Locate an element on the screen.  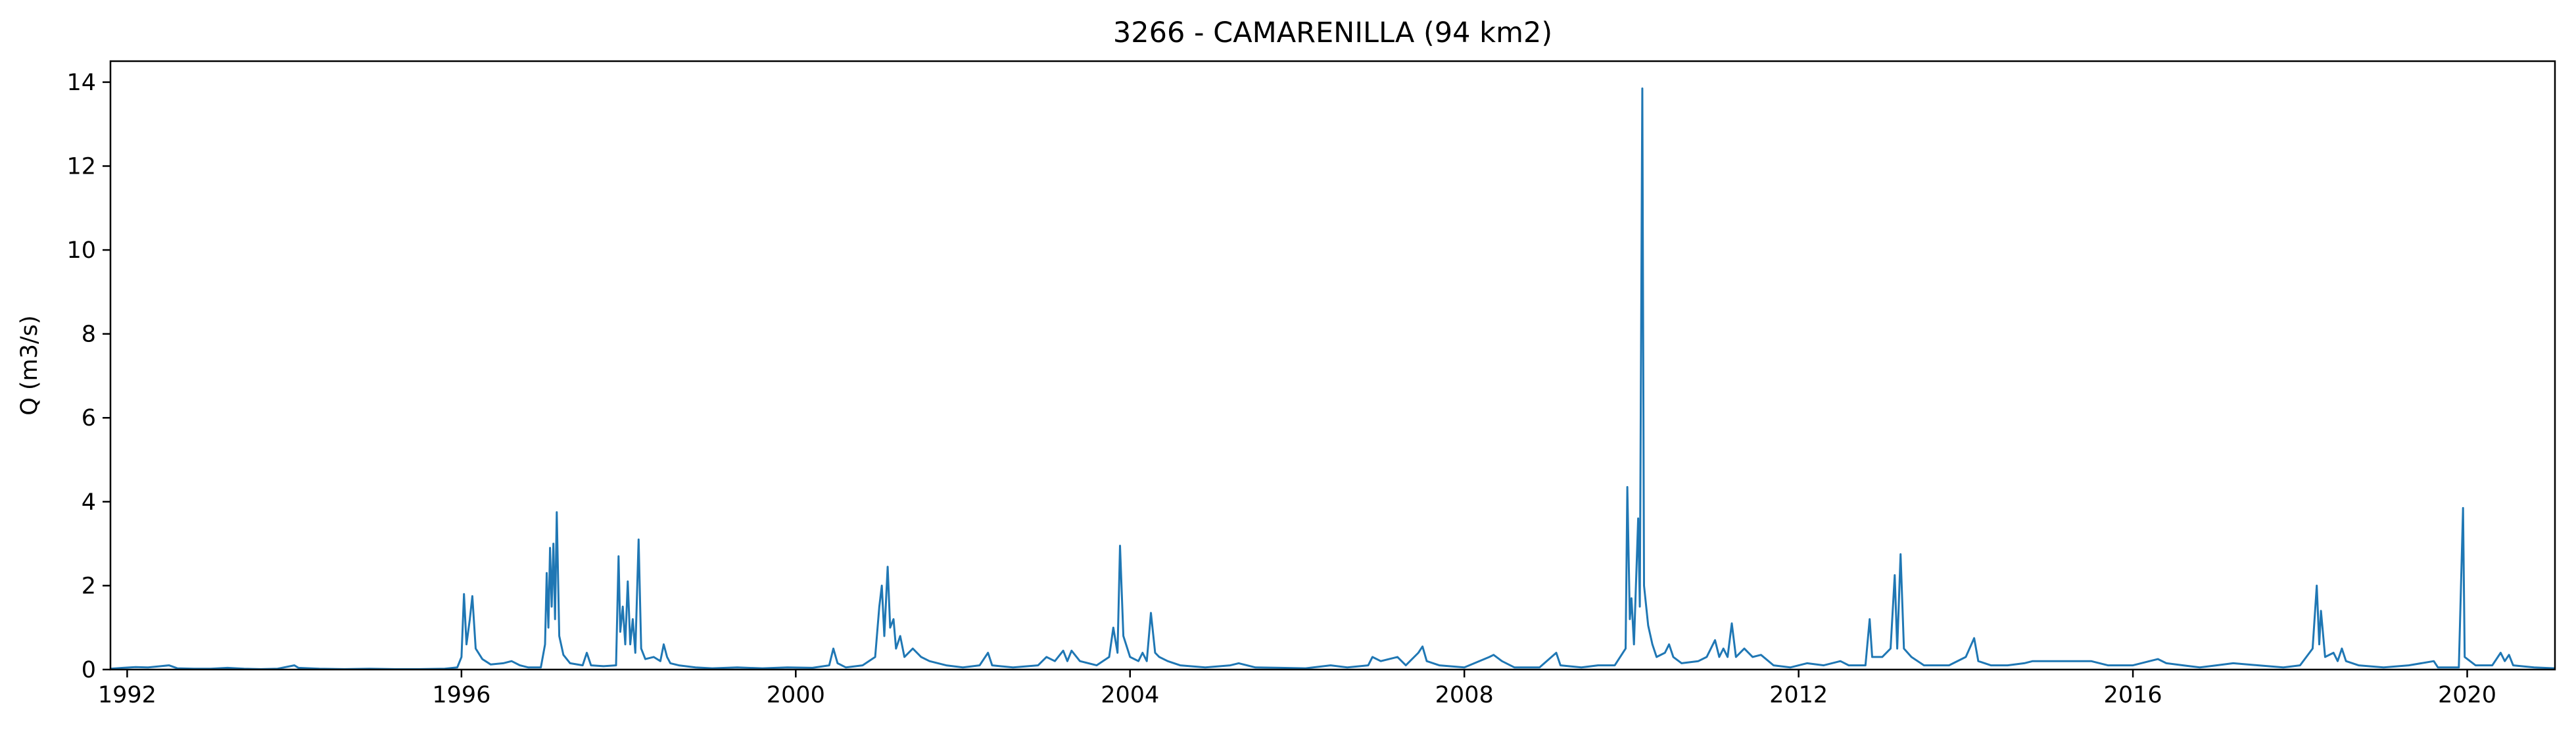
y-tick-label: 0 is located at coordinates (89, 670).